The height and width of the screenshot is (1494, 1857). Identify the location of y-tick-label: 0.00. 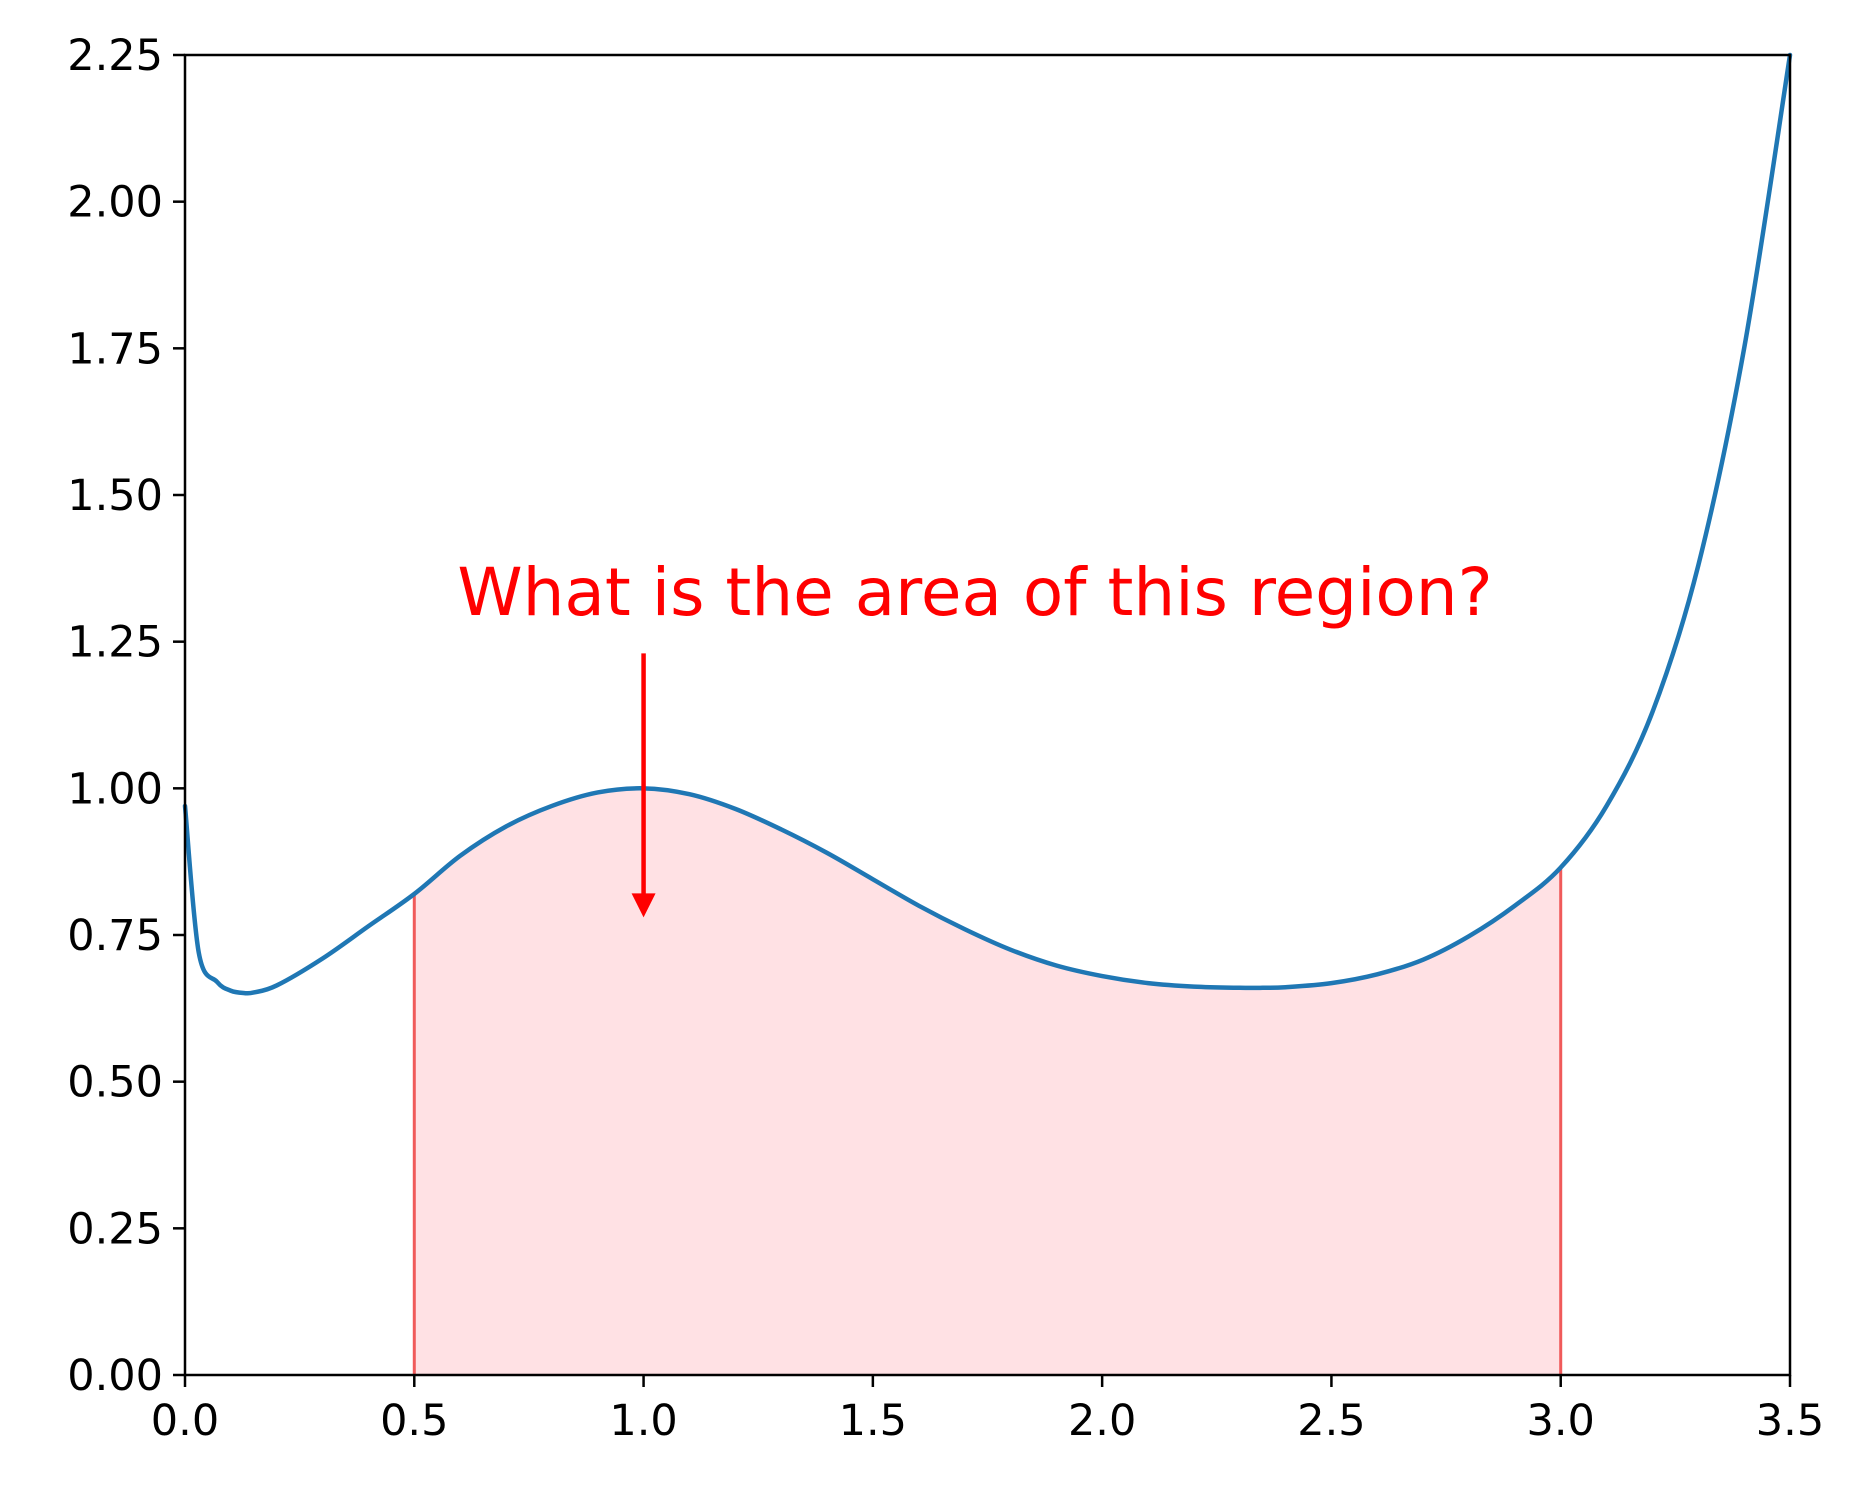
(115, 1376).